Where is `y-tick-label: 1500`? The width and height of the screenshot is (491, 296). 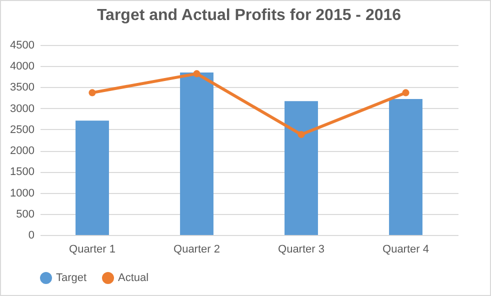 y-tick-label: 1500 is located at coordinates (22, 172).